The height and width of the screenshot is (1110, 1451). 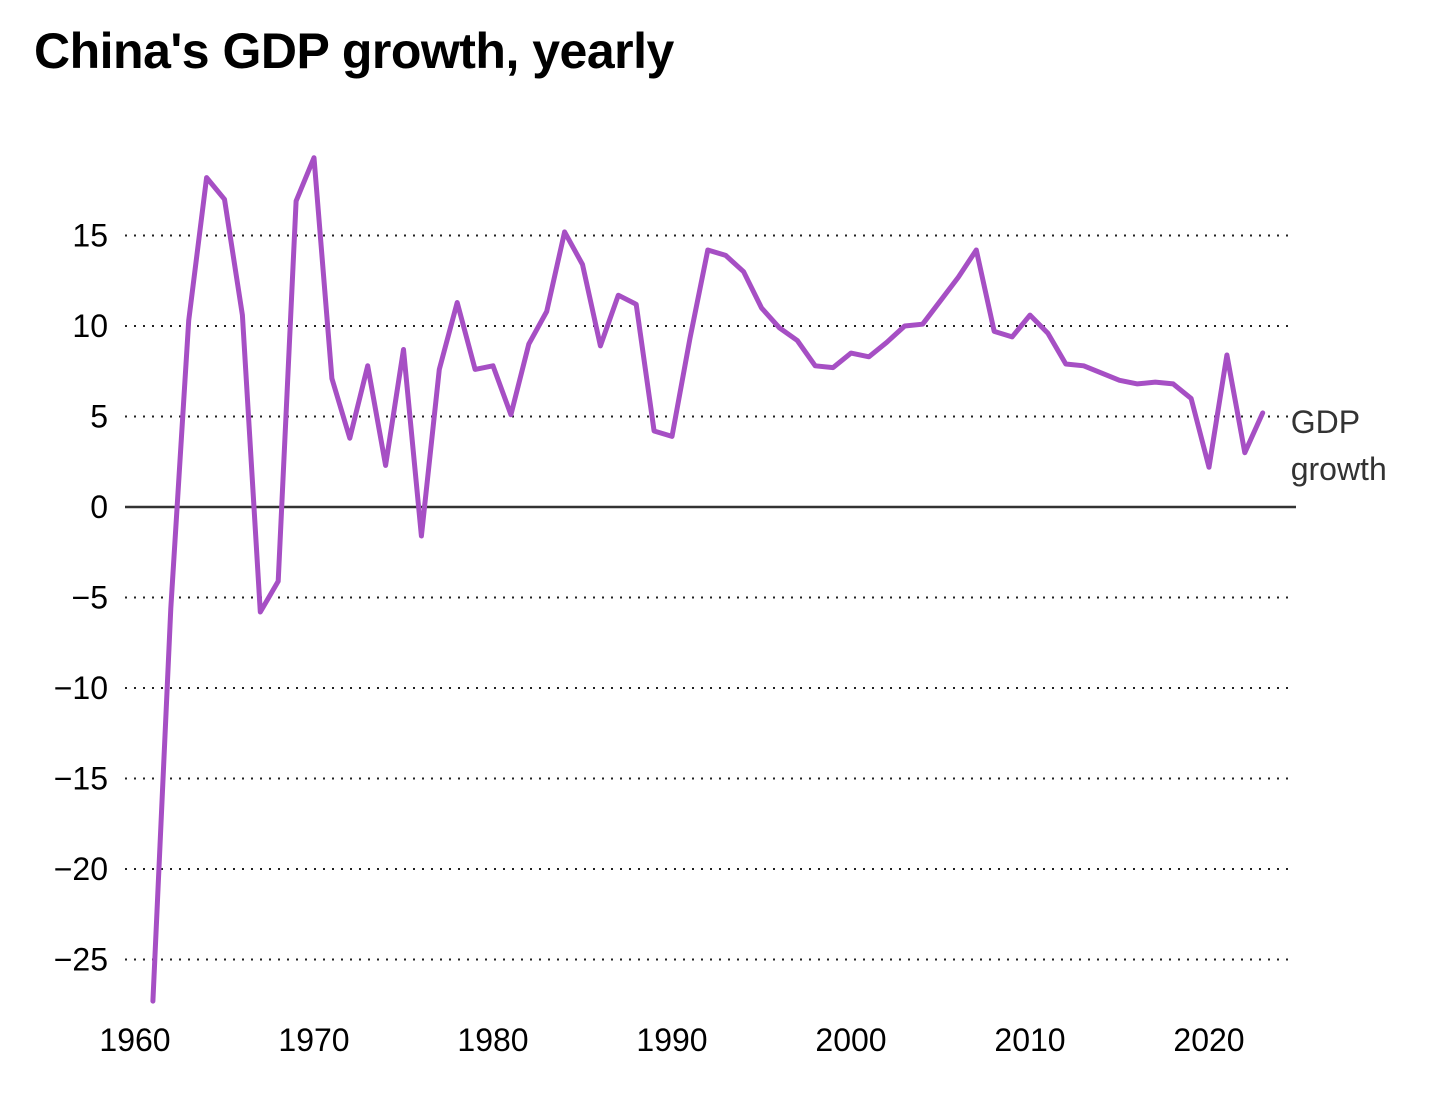 What do you see at coordinates (1339, 445) in the screenshot?
I see `series-label: GDP growth` at bounding box center [1339, 445].